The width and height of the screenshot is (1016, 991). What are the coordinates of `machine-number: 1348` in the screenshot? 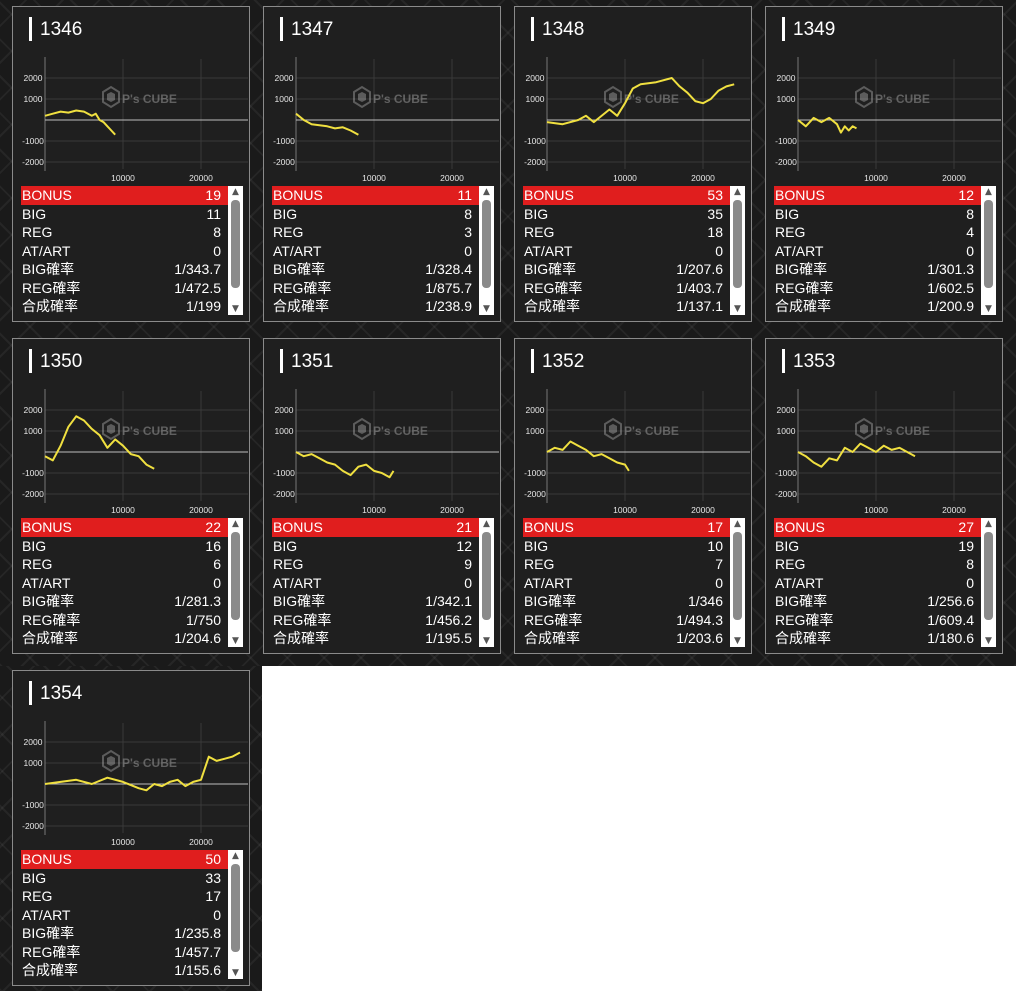 It's located at (557, 29).